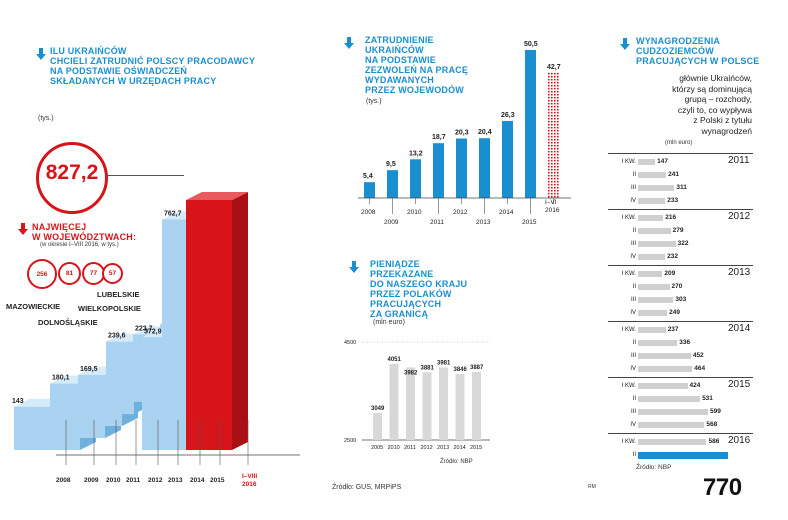 This screenshot has width=788, height=520. What do you see at coordinates (374, 101) in the screenshot?
I see `chart2-unit: (tys.)` at bounding box center [374, 101].